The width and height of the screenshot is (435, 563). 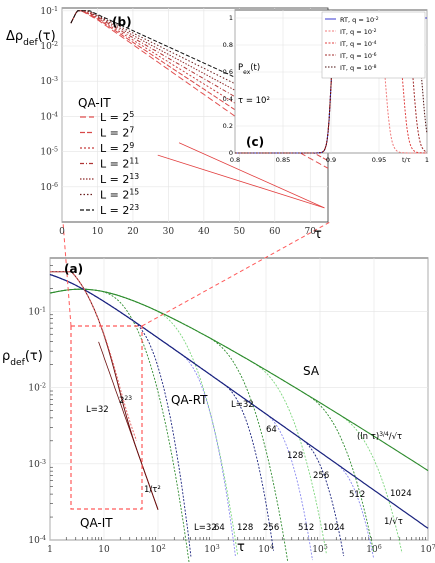 What do you see at coordinates (96, 523) in the screenshot?
I see `label-qa-it: QA-IT` at bounding box center [96, 523].